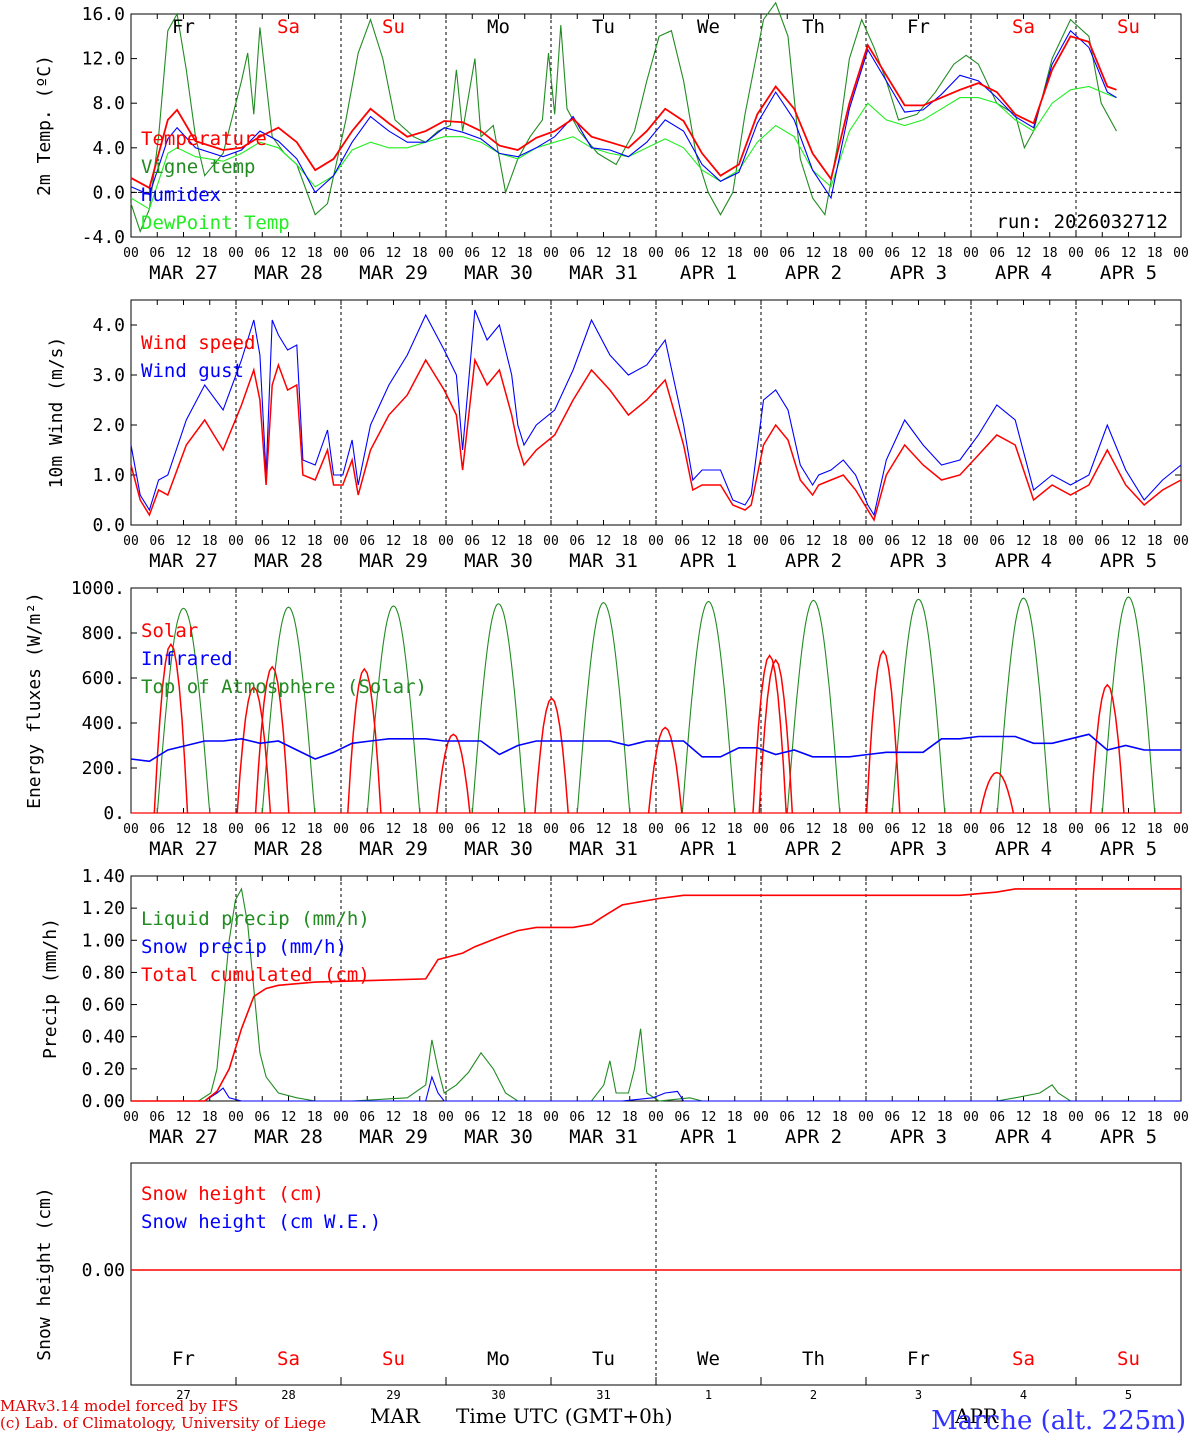 This screenshot has width=1194, height=1440. Describe the element at coordinates (813, 27) in the screenshot. I see `day-abbr-top: Th` at that location.